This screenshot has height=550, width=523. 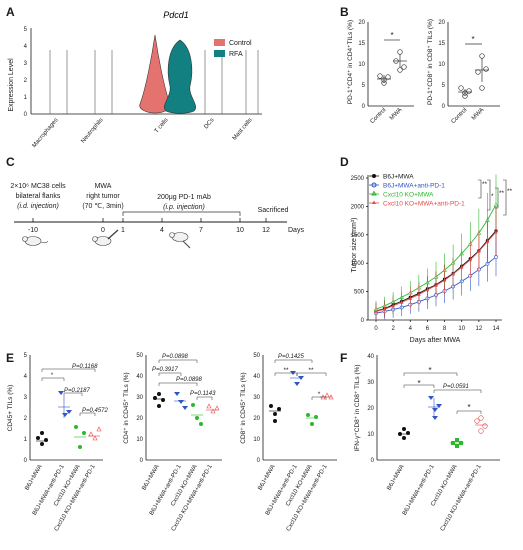 I want to click on a-xtick: Macrophages, so click(x=46, y=133).